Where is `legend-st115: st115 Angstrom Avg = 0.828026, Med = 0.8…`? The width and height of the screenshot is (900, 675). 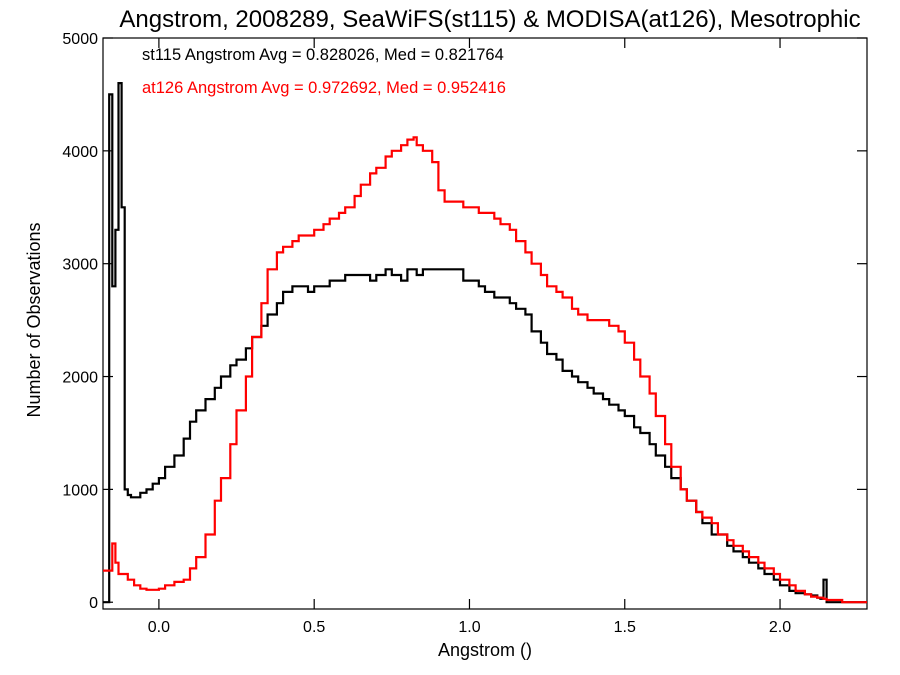 legend-st115: st115 Angstrom Avg = 0.828026, Med = 0.8… is located at coordinates (323, 55).